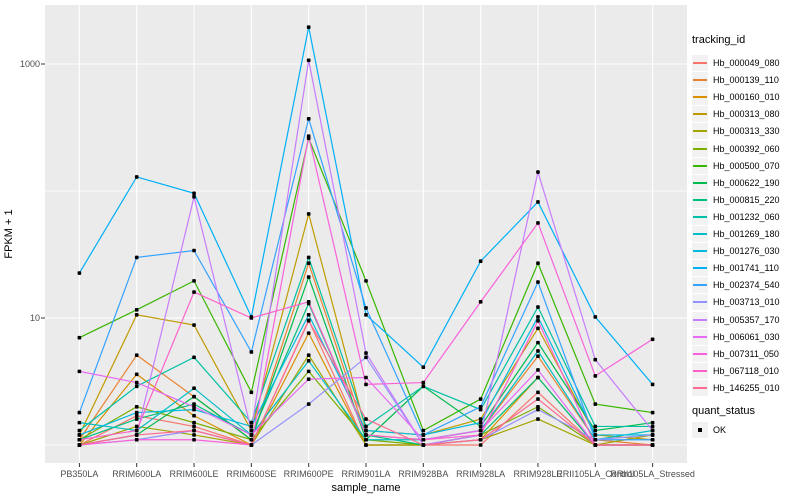 This screenshot has width=800, height=500. Describe the element at coordinates (308, 474) in the screenshot. I see `x-tick-label-RRIM600PE: RRIM600PE` at that location.